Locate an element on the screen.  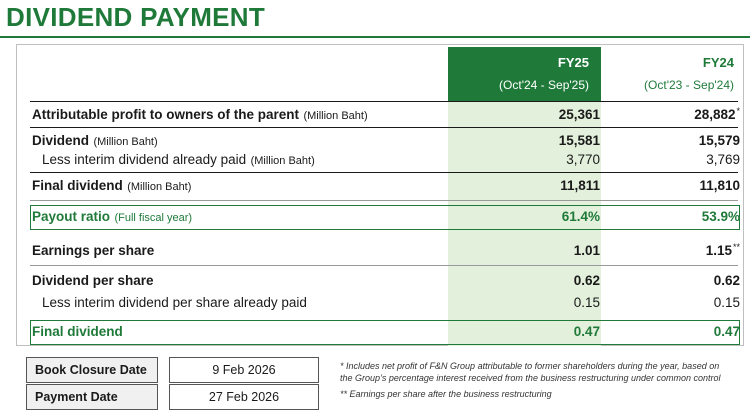
fy24-value: 28,882 is located at coordinates (715, 114).